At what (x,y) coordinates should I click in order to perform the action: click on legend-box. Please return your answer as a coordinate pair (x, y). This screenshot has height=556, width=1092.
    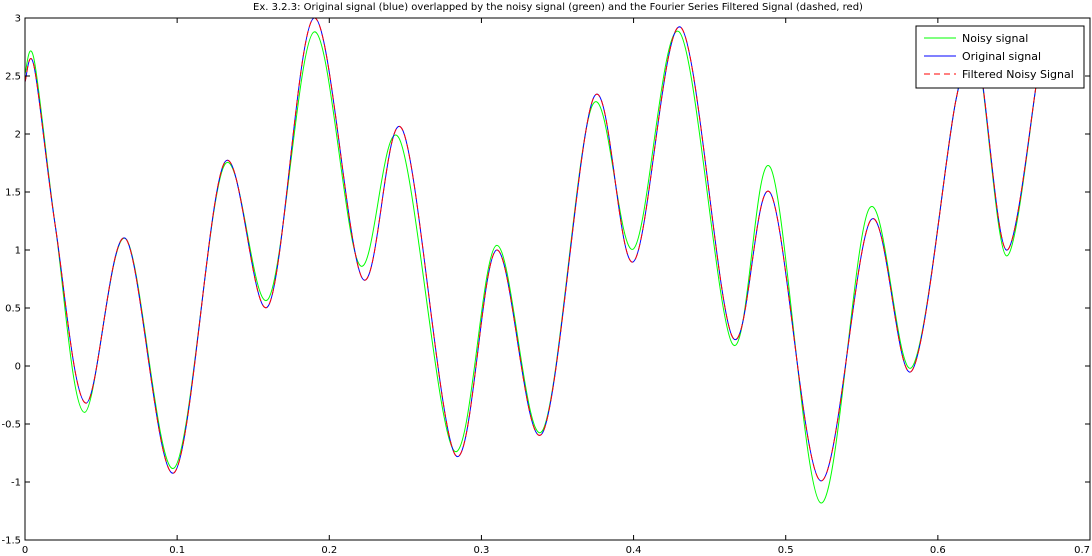
    Looking at the image, I should click on (1000, 57).